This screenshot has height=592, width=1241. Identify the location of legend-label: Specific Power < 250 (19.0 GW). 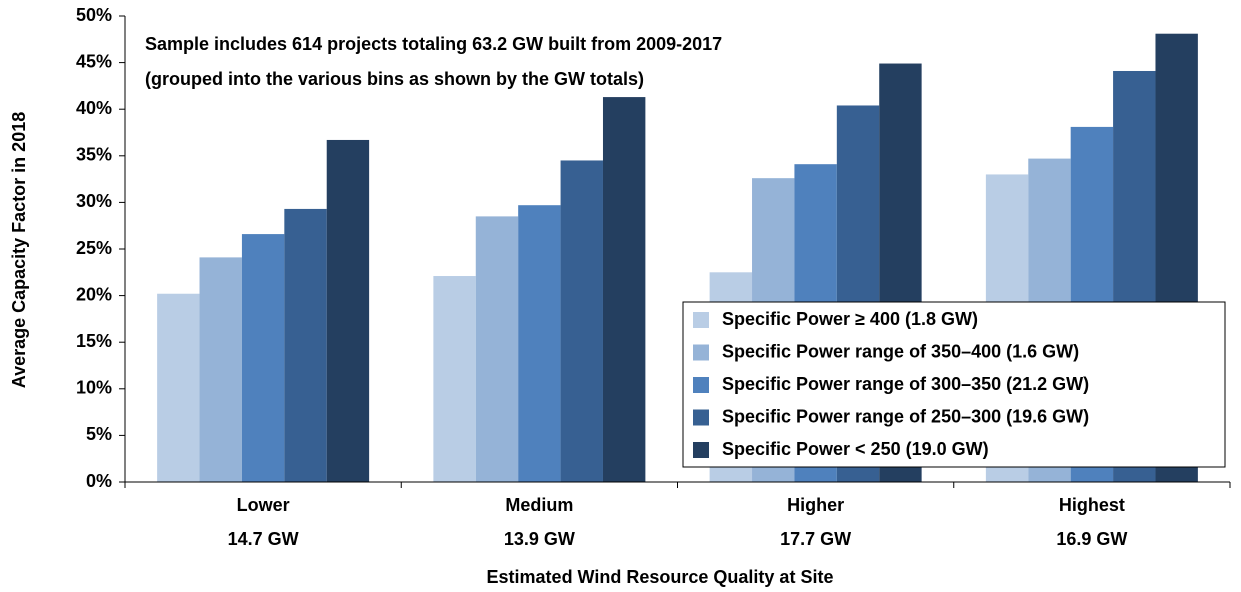
(855, 449).